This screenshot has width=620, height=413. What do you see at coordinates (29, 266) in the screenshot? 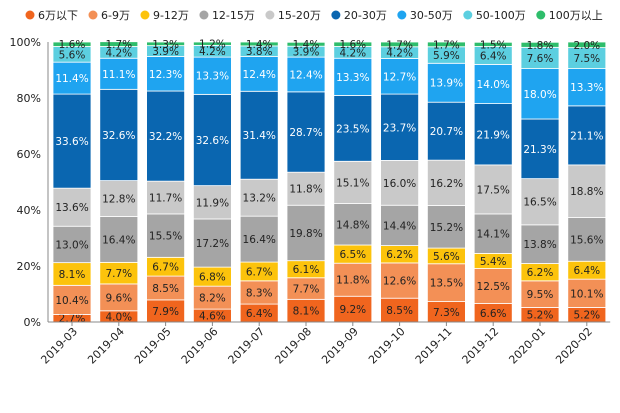
I see `y-tick-label: 20%` at bounding box center [29, 266].